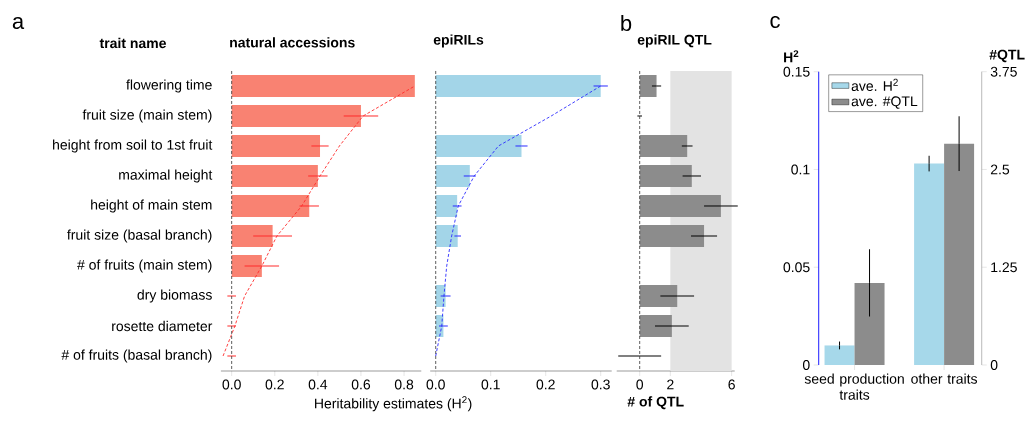 The height and width of the screenshot is (431, 1033). I want to click on legend-label: ave. #QTL, so click(884, 102).